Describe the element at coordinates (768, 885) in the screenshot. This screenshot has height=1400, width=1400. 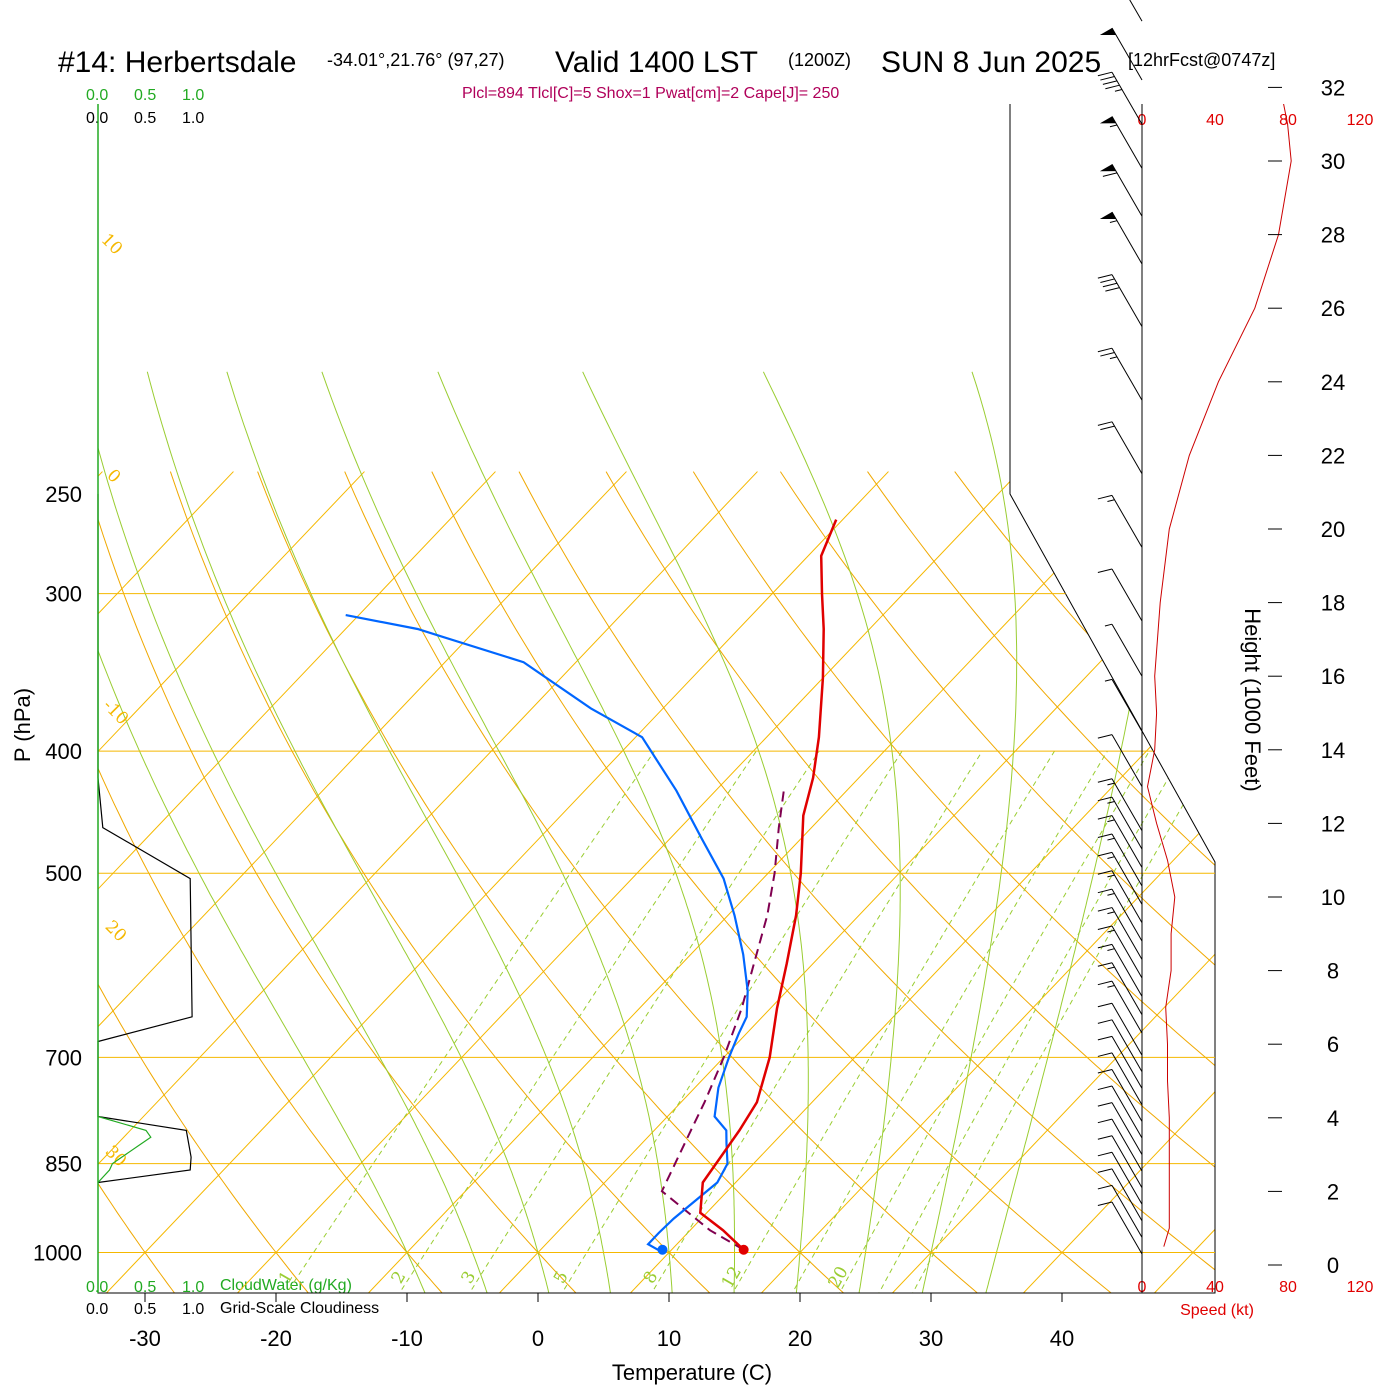
I see `temperature-trace` at that location.